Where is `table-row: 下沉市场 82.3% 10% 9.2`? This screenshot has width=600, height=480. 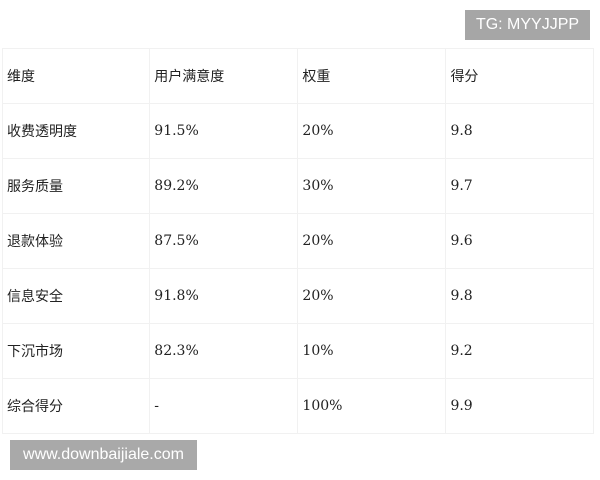
table-row: 下沉市场 82.3% 10% 9.2 is located at coordinates (297, 351).